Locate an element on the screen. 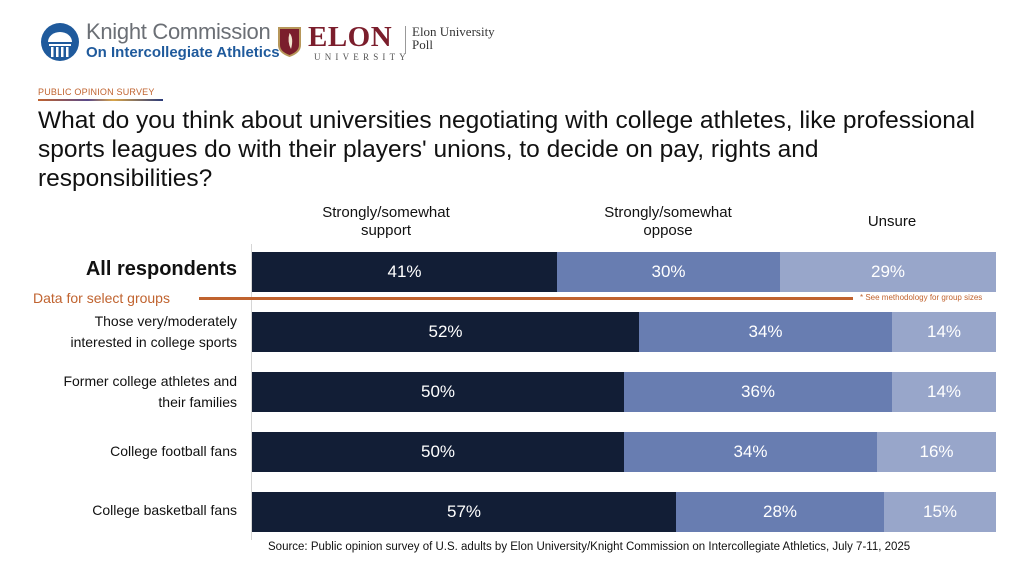 The height and width of the screenshot is (577, 1024). legend-oppose-line1: Strongly/somewhat is located at coordinates (668, 212).